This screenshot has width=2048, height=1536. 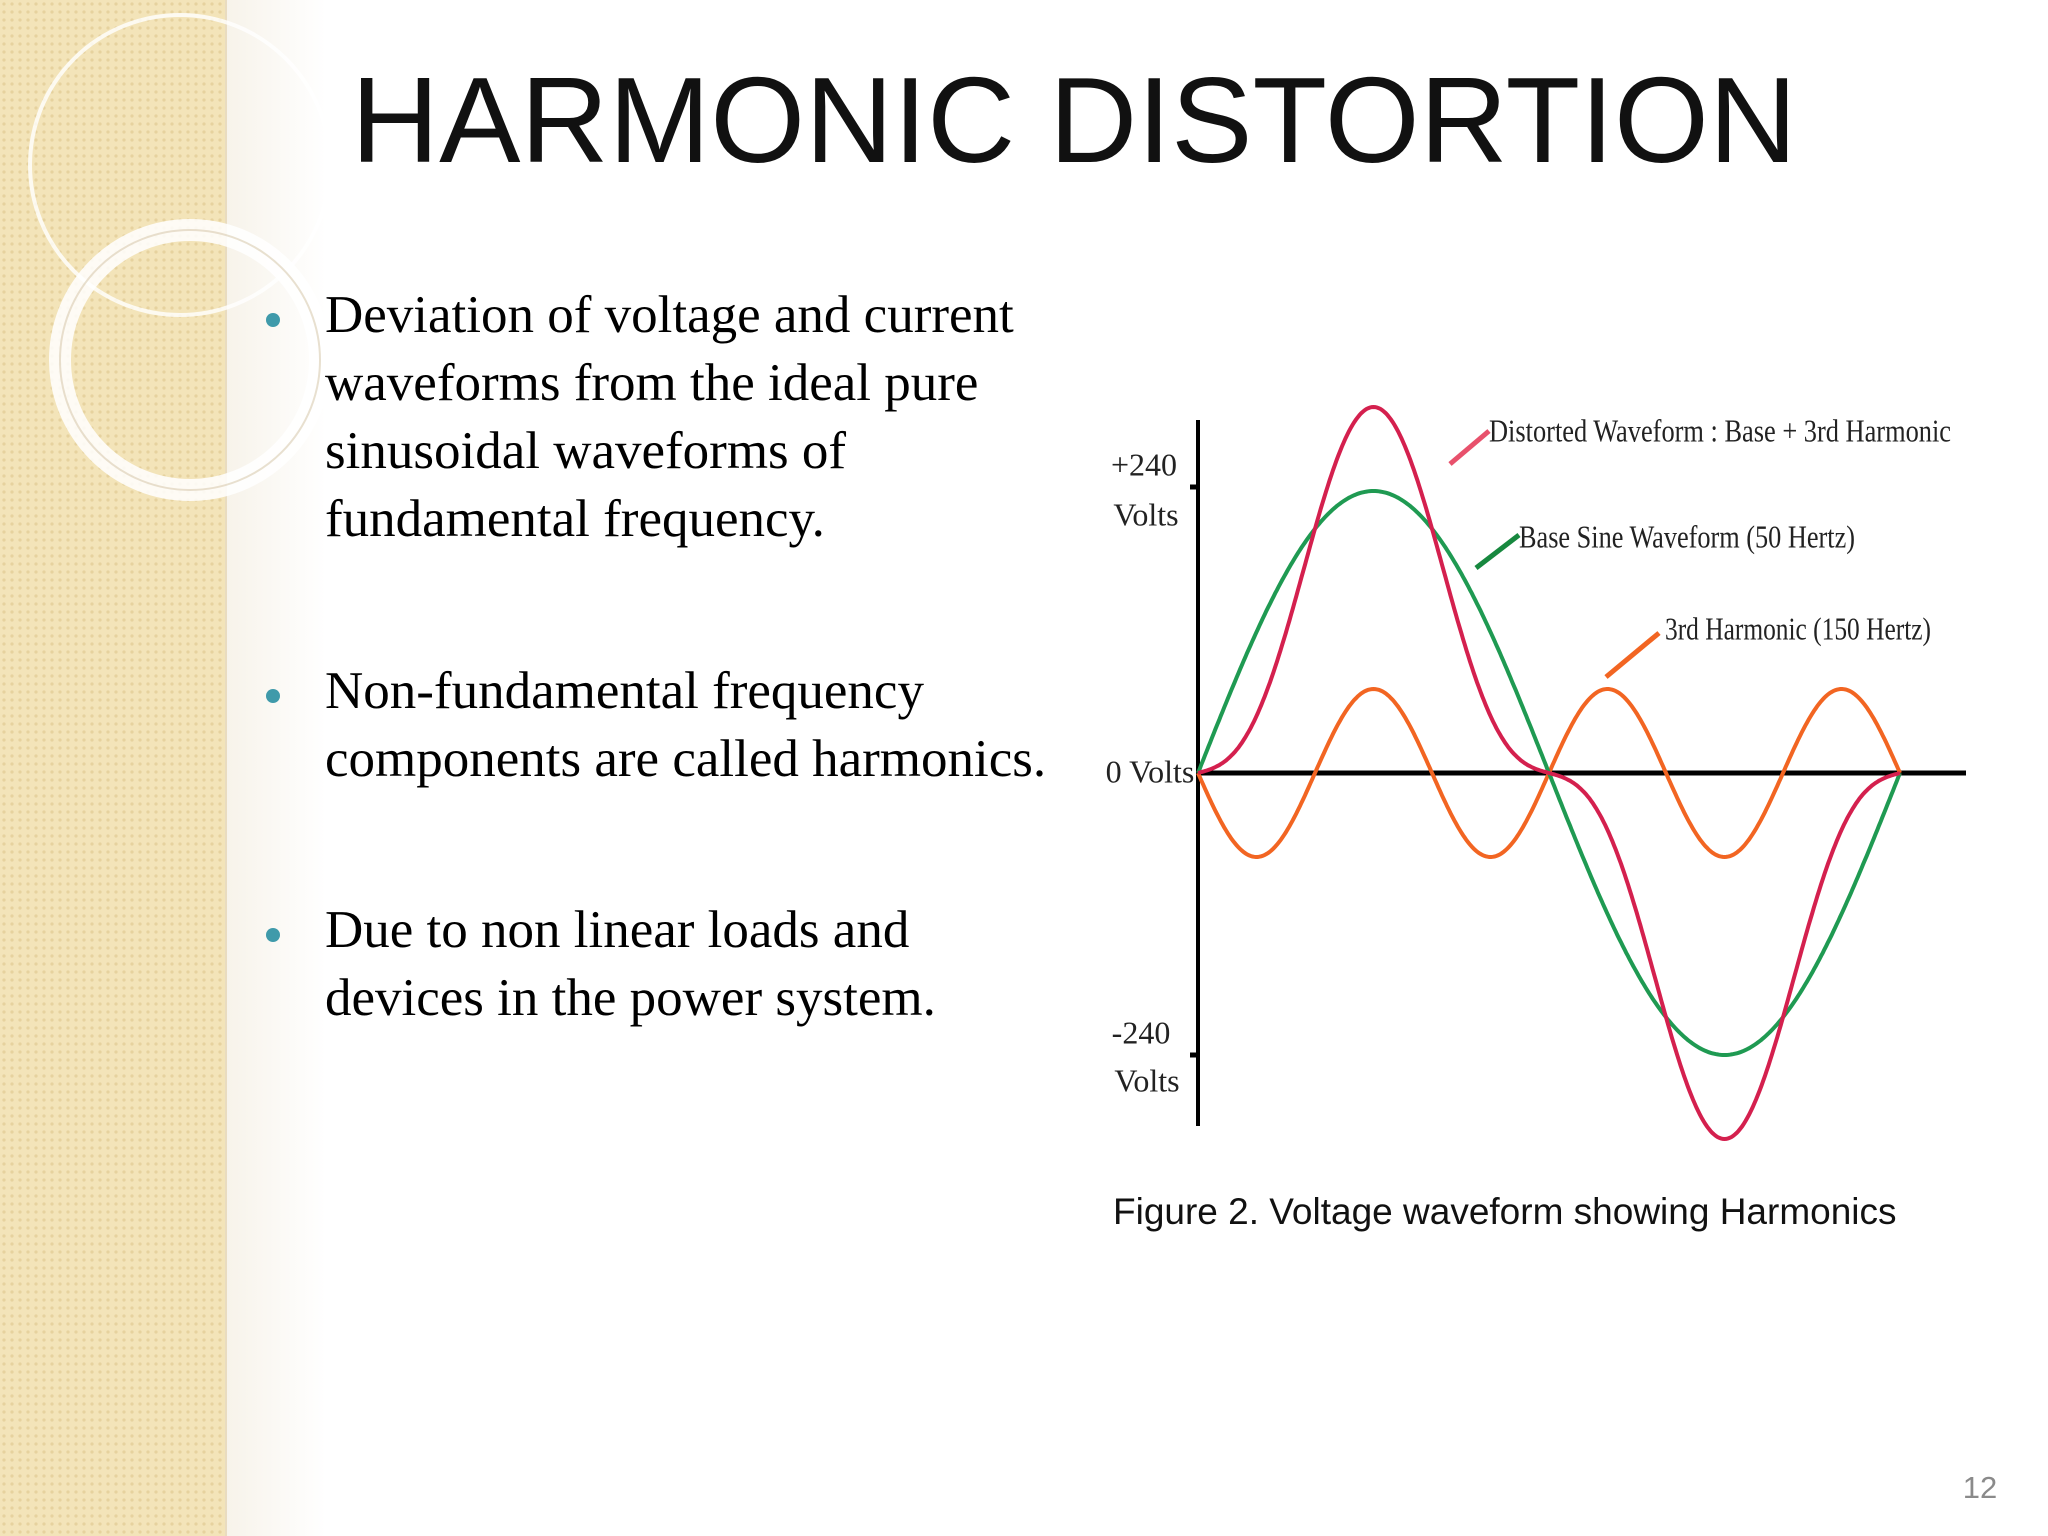 I want to click on axis-label: -240, so click(x=1141, y=1032).